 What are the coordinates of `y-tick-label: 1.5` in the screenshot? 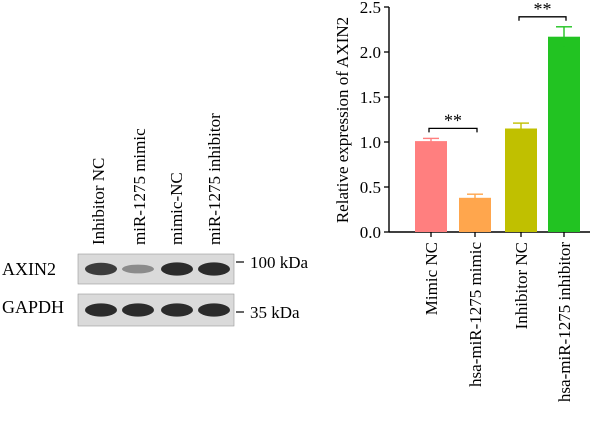 It's located at (370, 97).